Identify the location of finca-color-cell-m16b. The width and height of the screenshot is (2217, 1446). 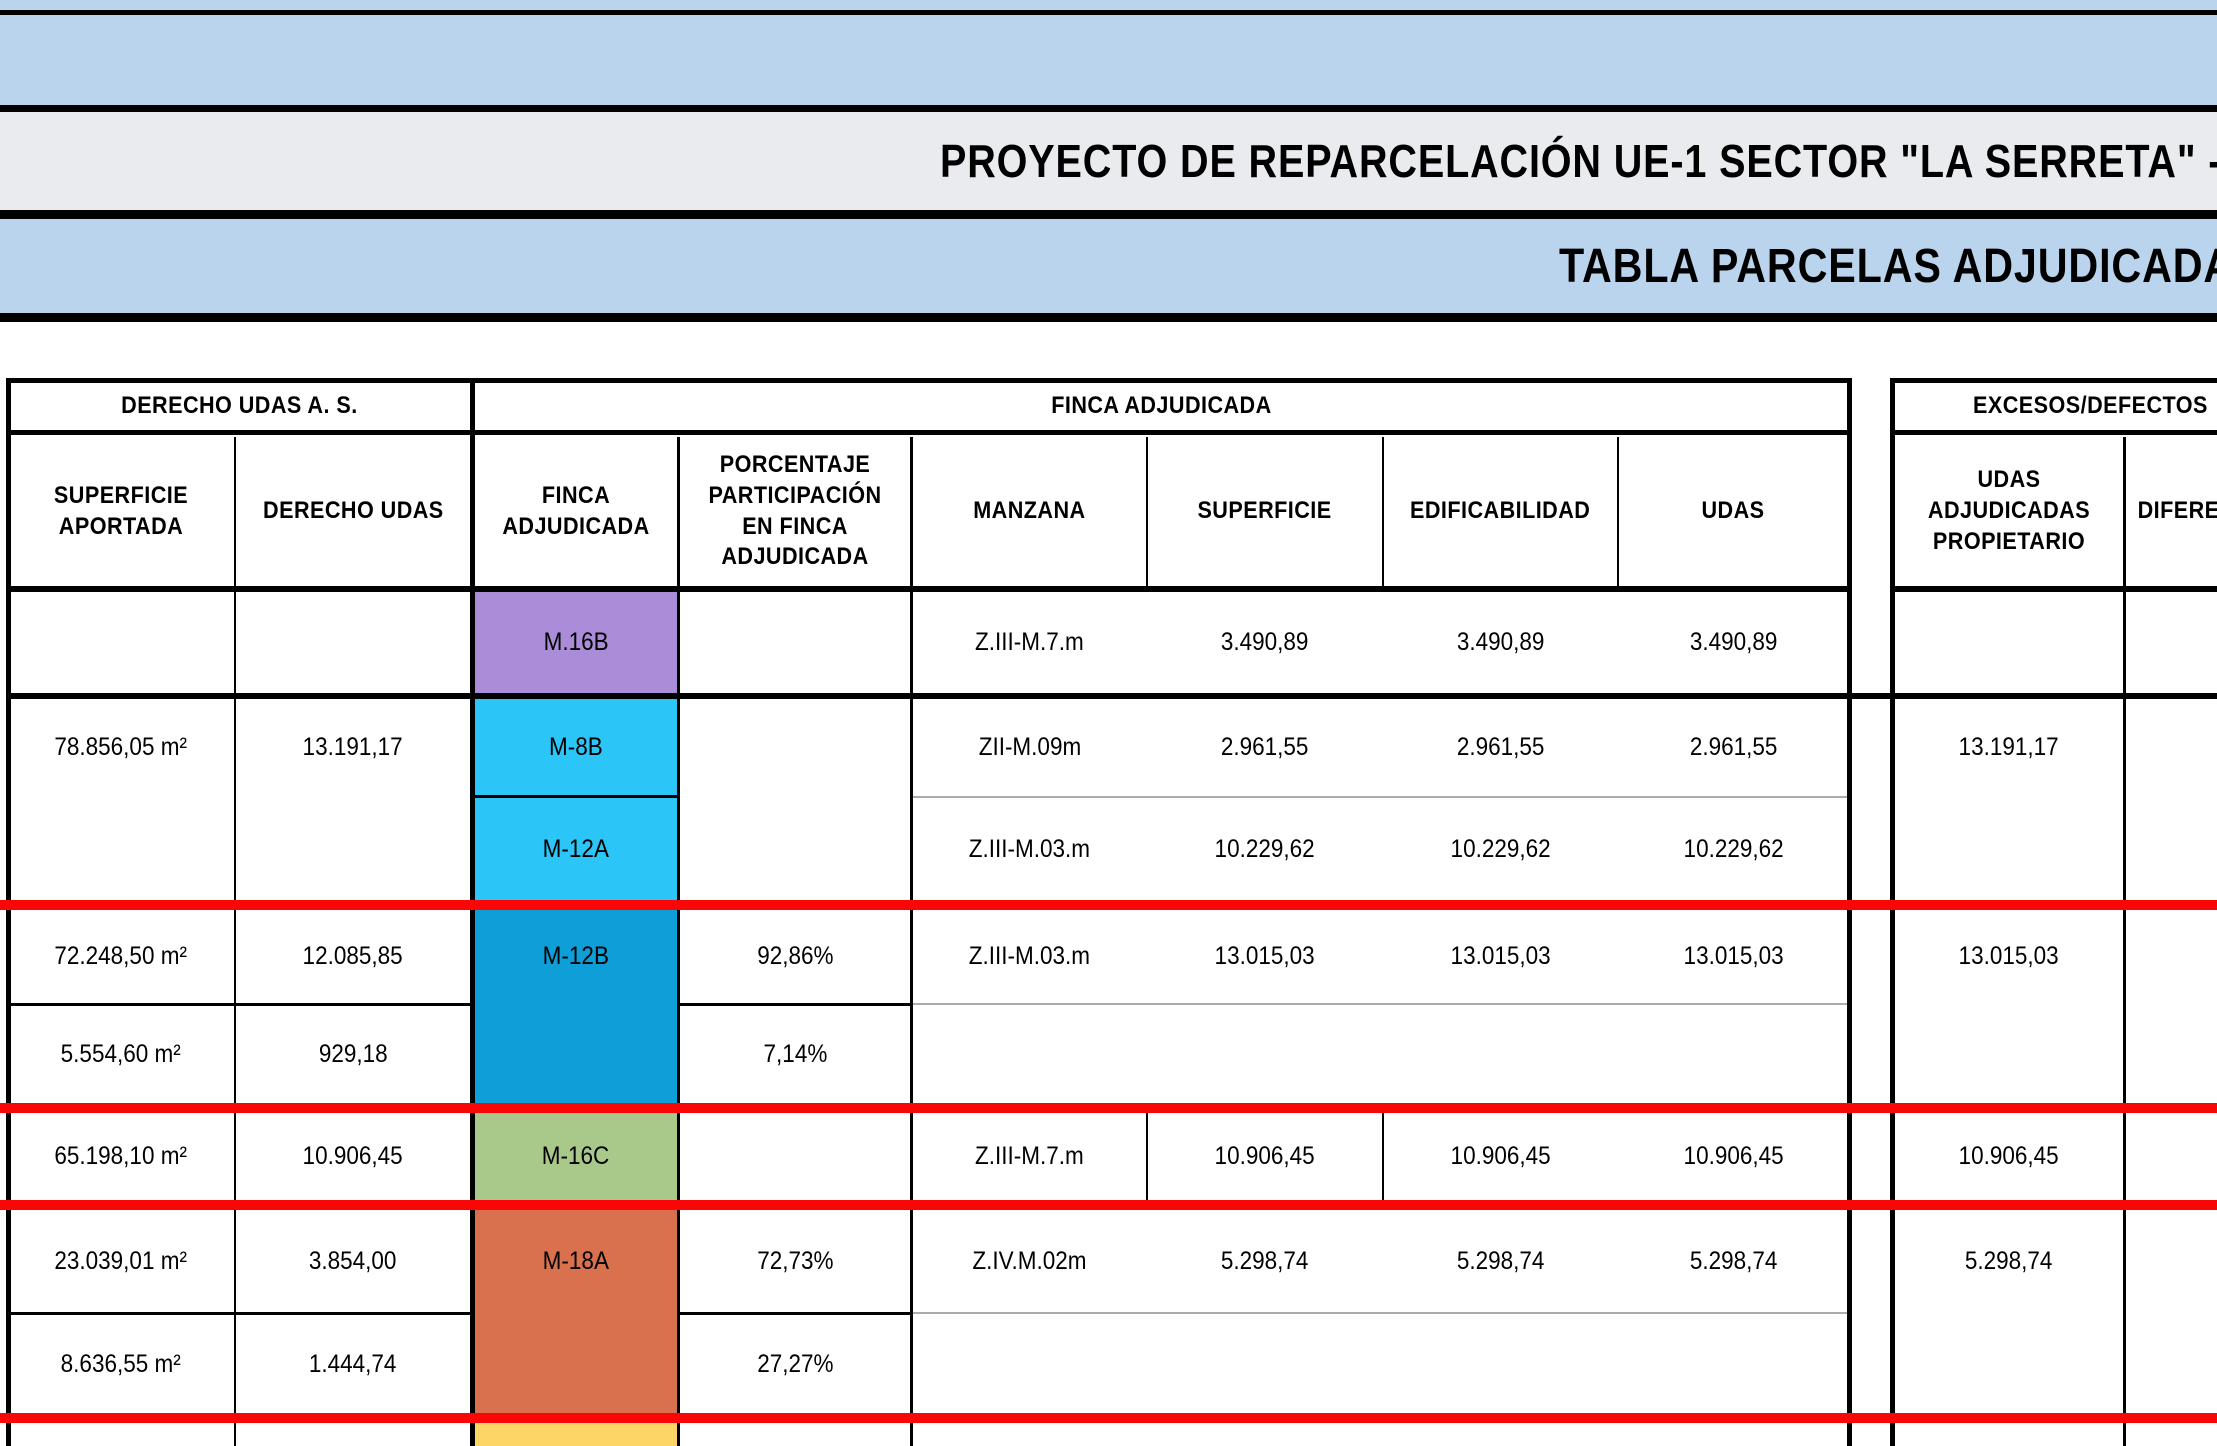
(576, 642).